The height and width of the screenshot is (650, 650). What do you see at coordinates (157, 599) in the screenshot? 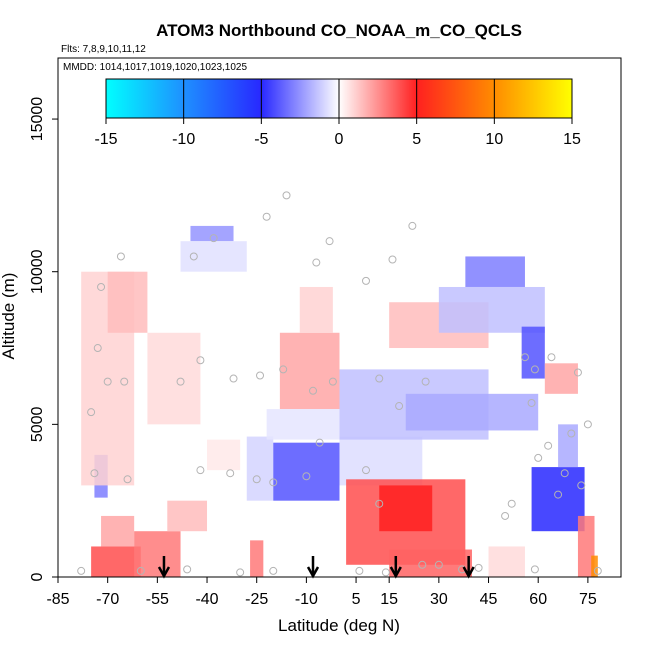
I see `x-tick-label: -55` at bounding box center [157, 599].